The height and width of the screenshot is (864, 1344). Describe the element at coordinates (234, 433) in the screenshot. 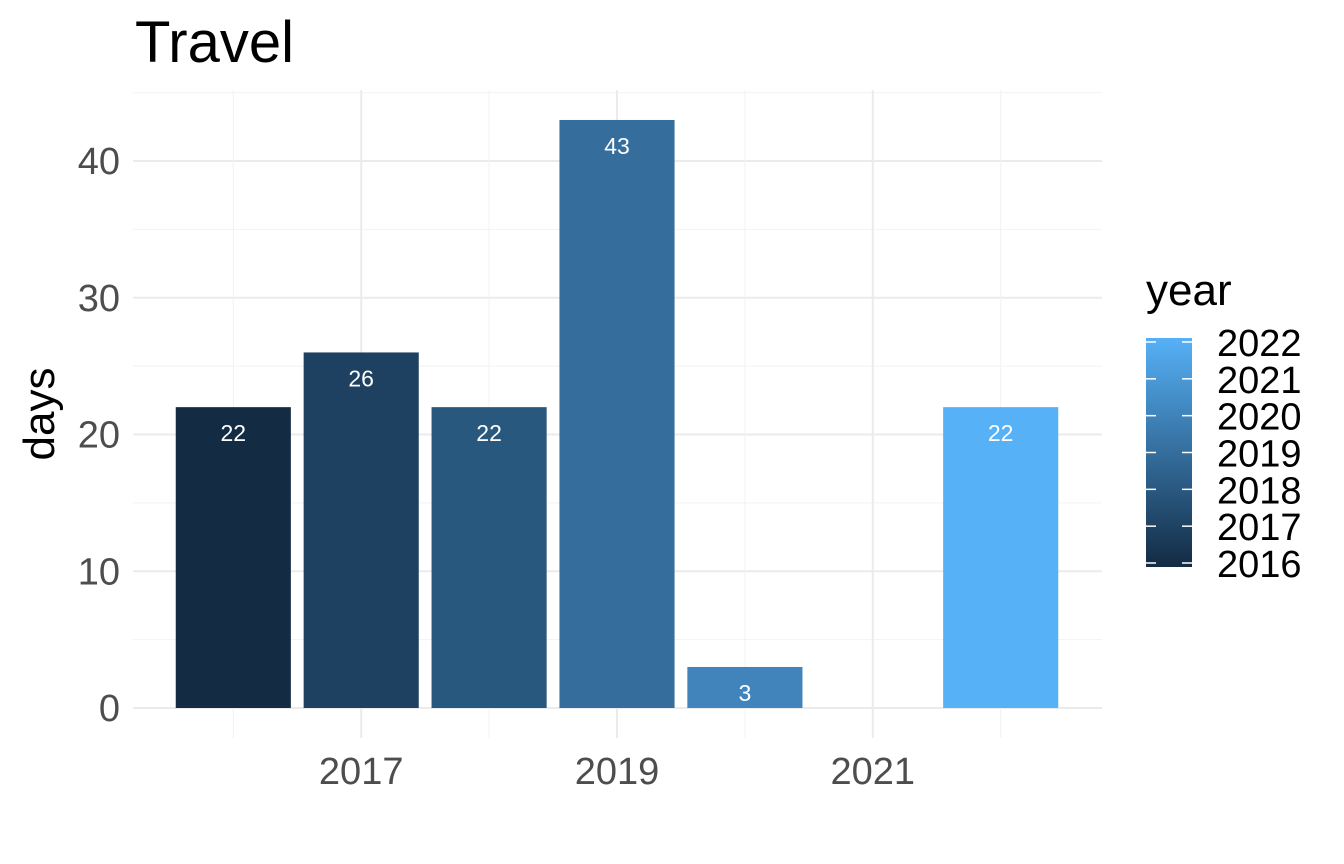

I see `bar-label-2016: 22` at that location.